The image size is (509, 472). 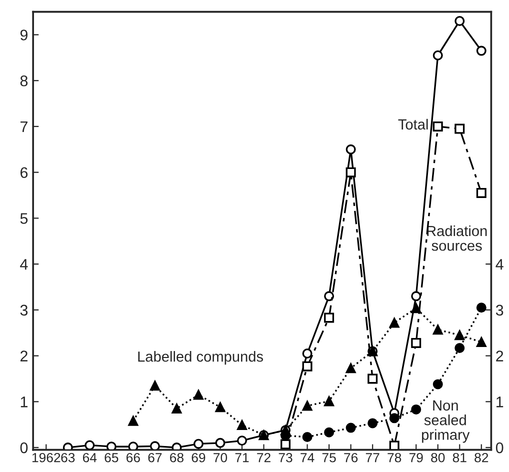 What do you see at coordinates (24, 448) in the screenshot?
I see `y-tick-label: 0` at bounding box center [24, 448].